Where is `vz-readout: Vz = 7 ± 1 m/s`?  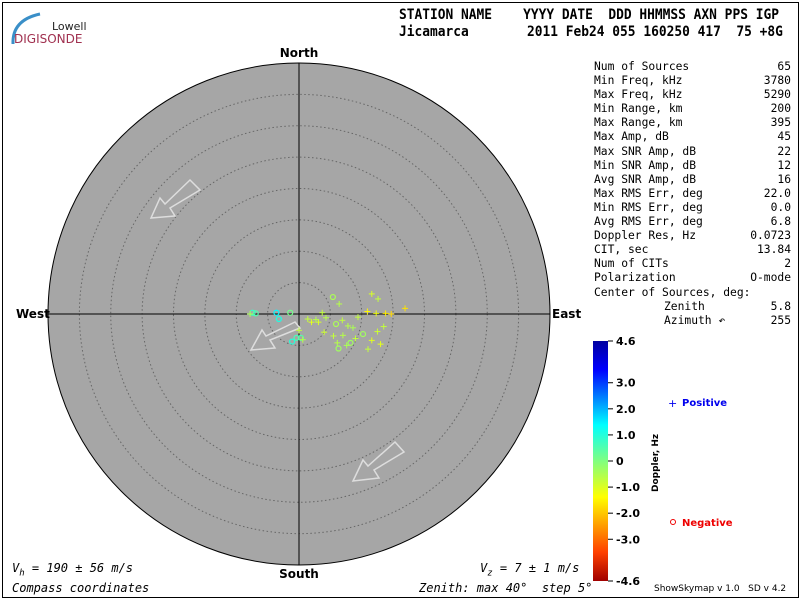 vz-readout: Vz = 7 ± 1 m/s is located at coordinates (530, 570).